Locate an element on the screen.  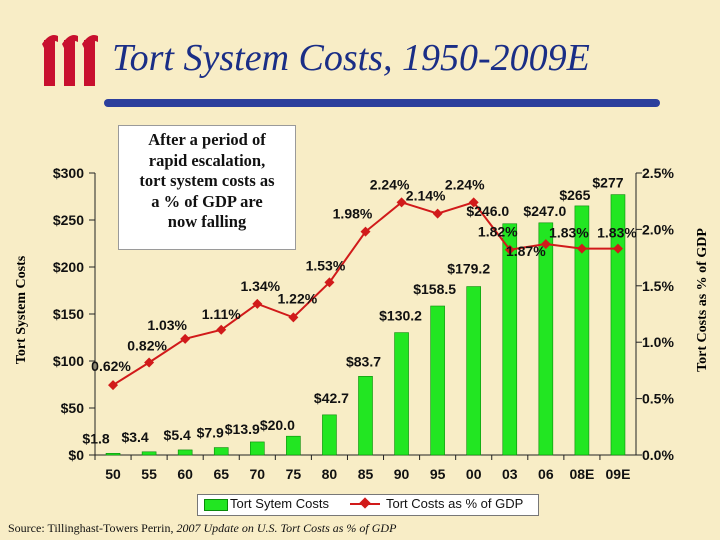
legend-diamond-marker is located at coordinates (365, 503).